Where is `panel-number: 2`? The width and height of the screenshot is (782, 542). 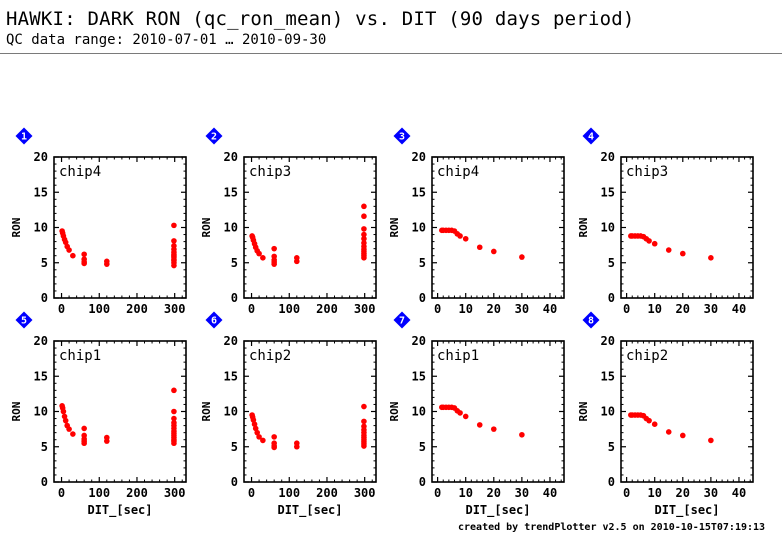 panel-number: 2 is located at coordinates (214, 137).